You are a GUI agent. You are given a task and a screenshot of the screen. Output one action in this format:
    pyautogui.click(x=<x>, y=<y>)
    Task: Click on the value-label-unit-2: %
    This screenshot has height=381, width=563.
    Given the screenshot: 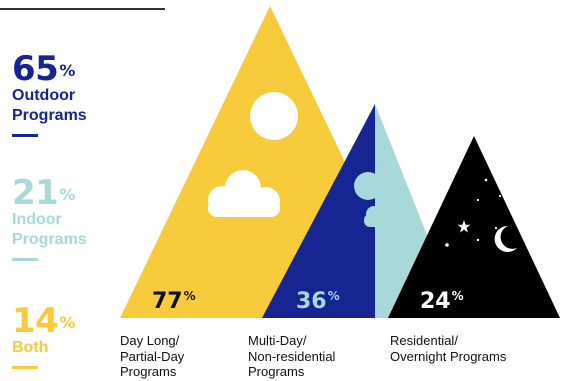 What is the action you would take?
    pyautogui.click(x=334, y=296)
    